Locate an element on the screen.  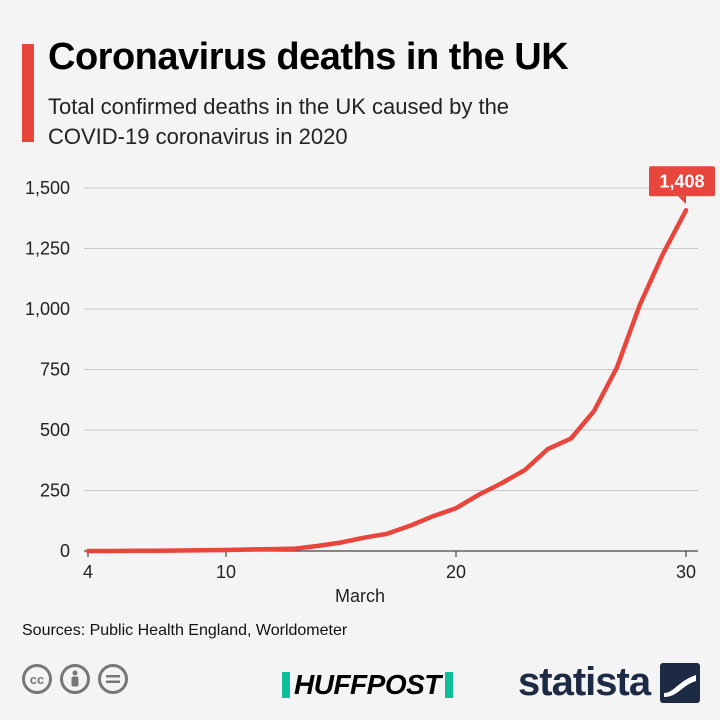
huffpost-bar-left is located at coordinates (286, 685).